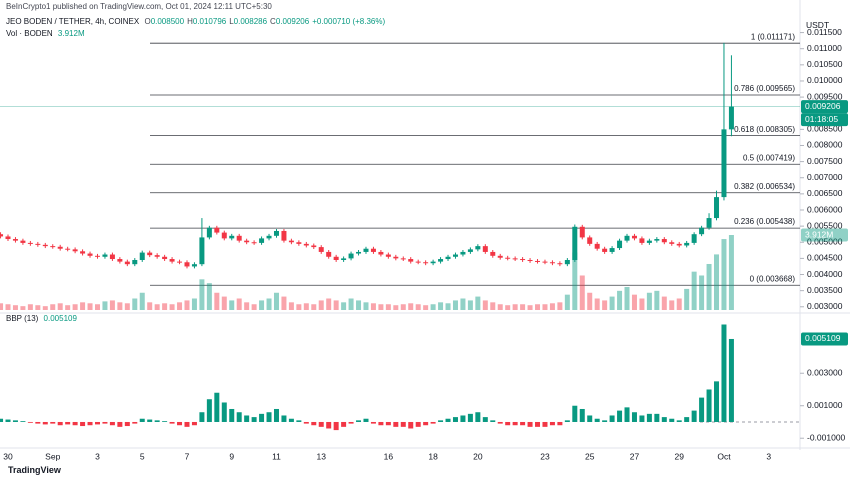  What do you see at coordinates (250, 21) in the screenshot?
I see `ohlc-value: 0.008286` at bounding box center [250, 21].